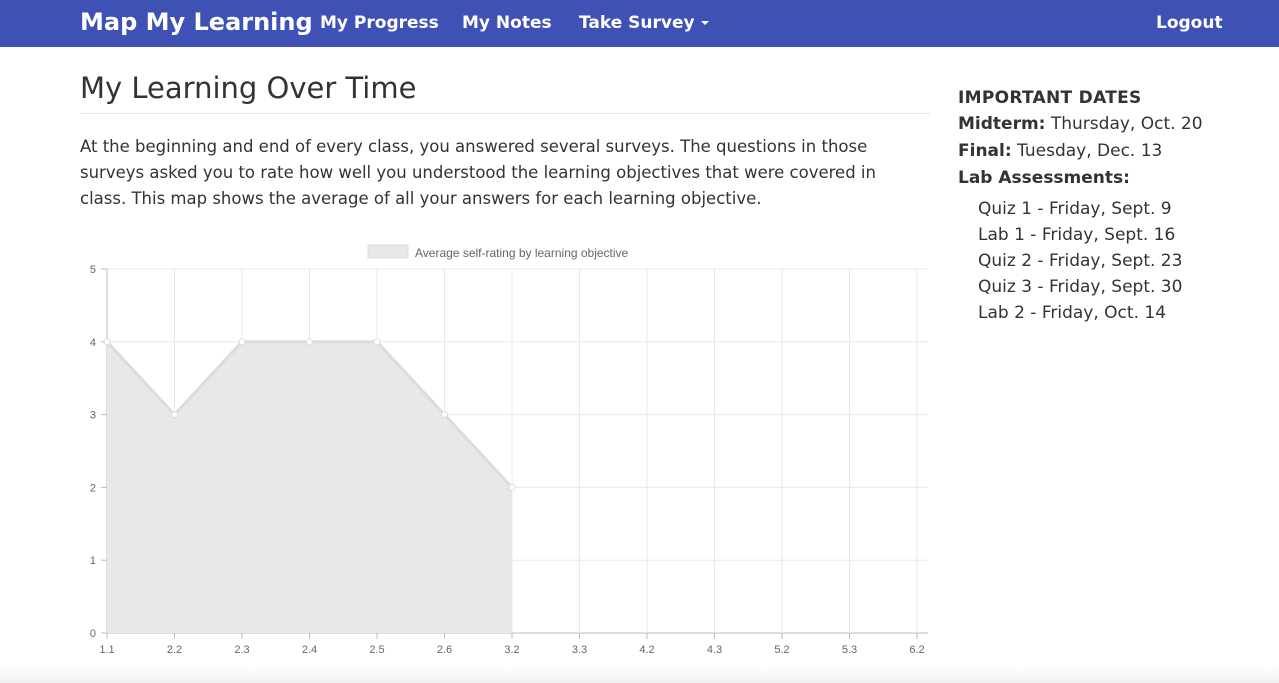 The image size is (1279, 683). I want to click on chevron-down-icon, so click(704, 23).